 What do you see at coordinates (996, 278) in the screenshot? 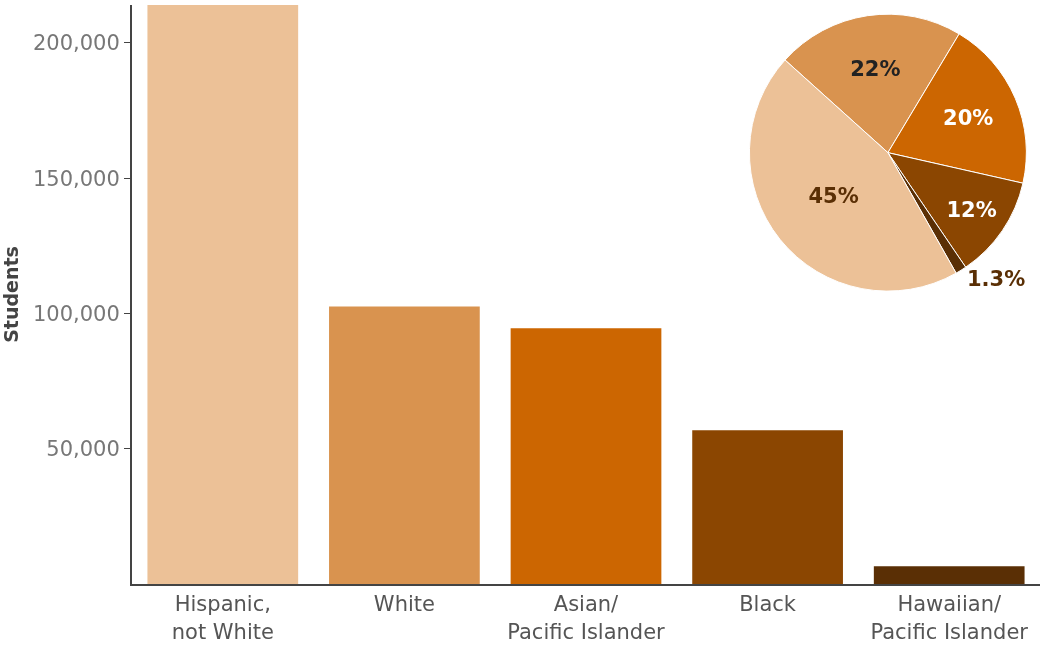
I see `data-label: 1.3%` at bounding box center [996, 278].